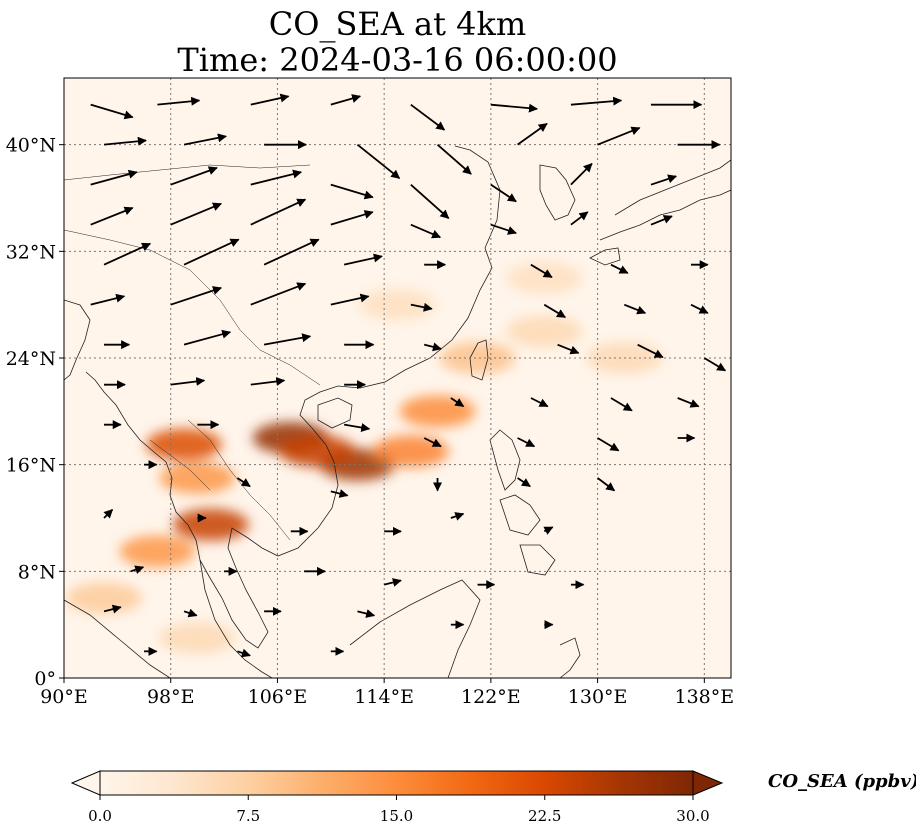 Image resolution: width=916 pixels, height=836 pixels. I want to click on colorbar-label: CO_SEA (ppbv), so click(842, 781).